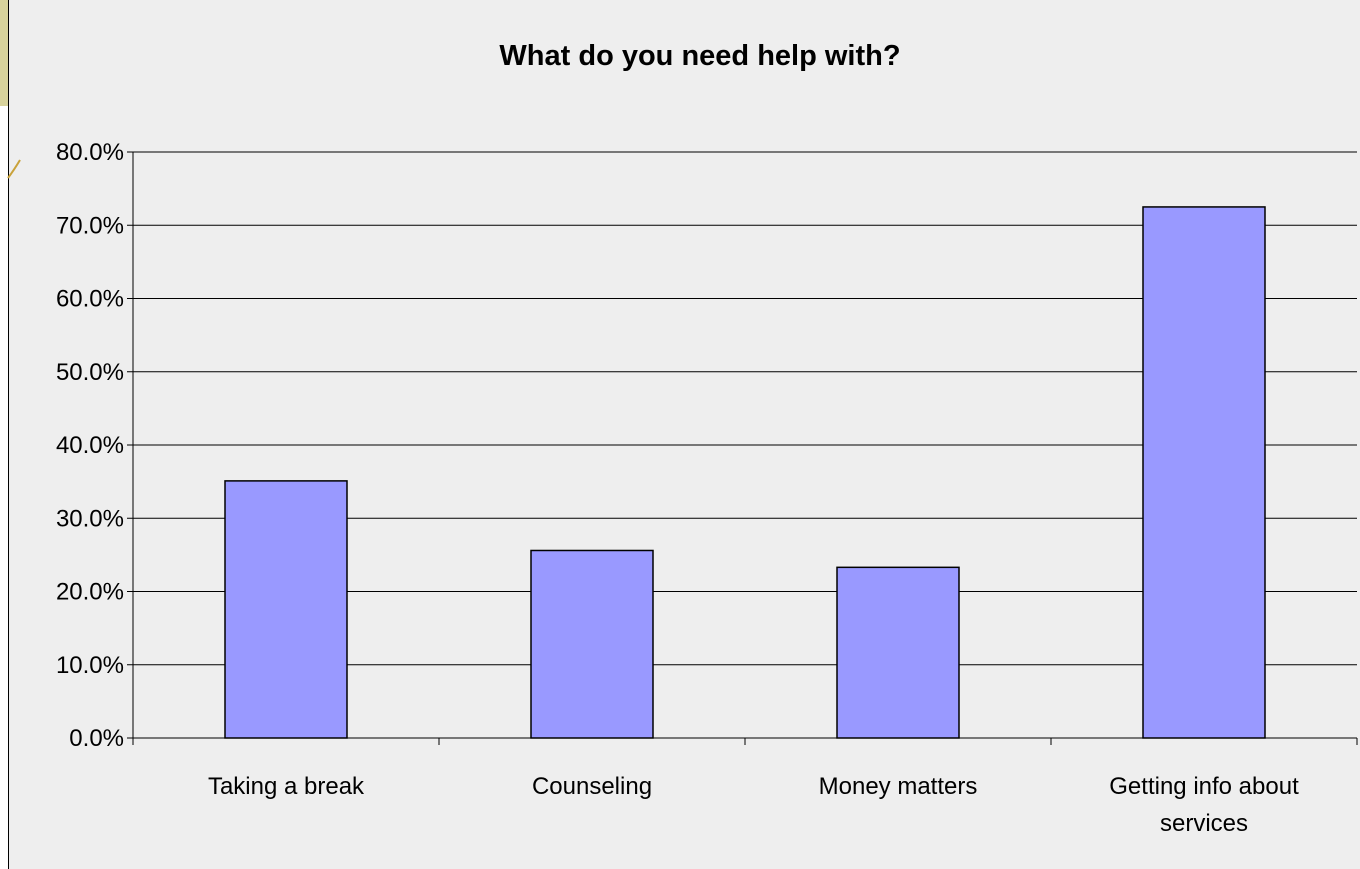 Image resolution: width=1360 pixels, height=869 pixels. I want to click on x-tick-label: Getting info about services, so click(1204, 805).